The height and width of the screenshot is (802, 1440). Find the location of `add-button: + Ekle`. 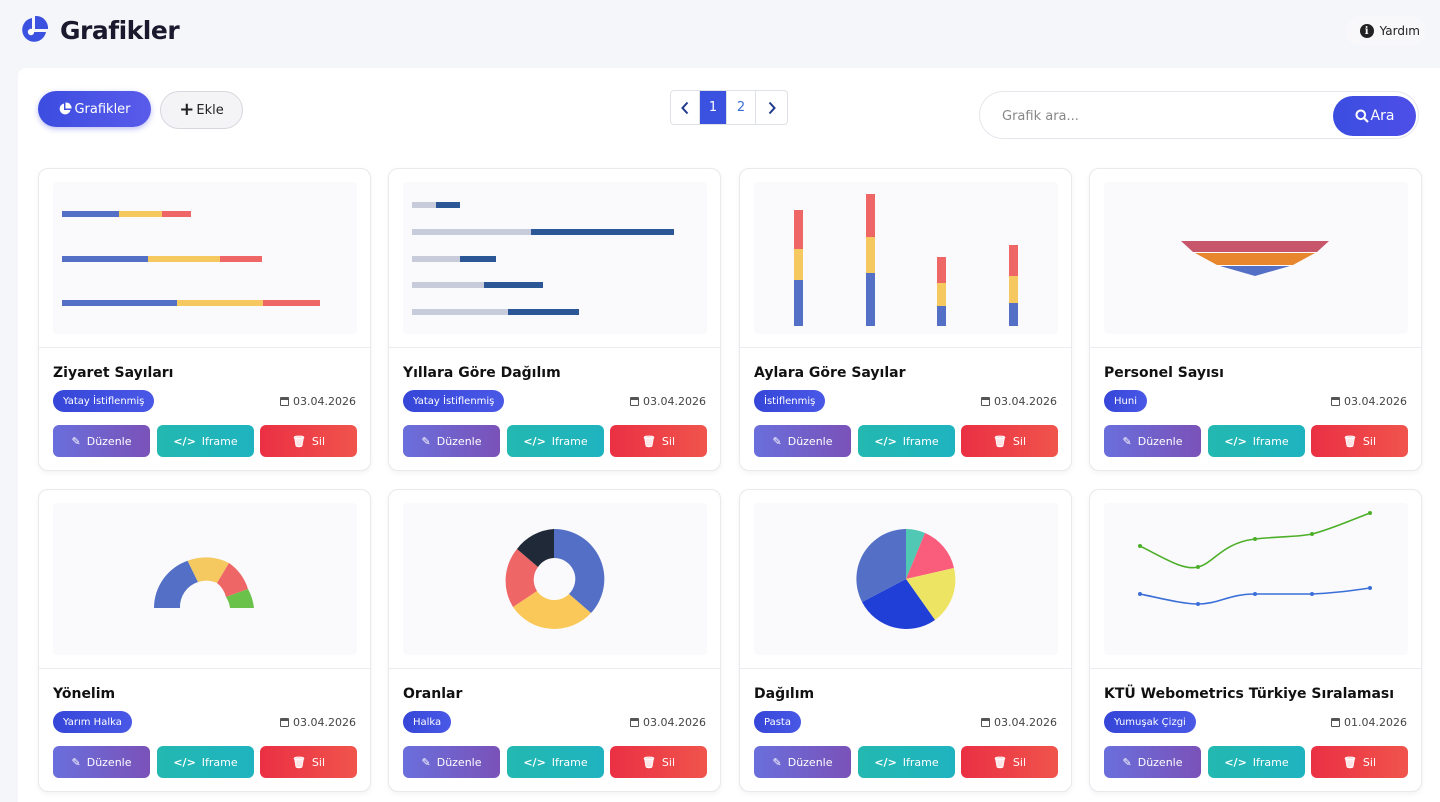

add-button: + Ekle is located at coordinates (201, 110).